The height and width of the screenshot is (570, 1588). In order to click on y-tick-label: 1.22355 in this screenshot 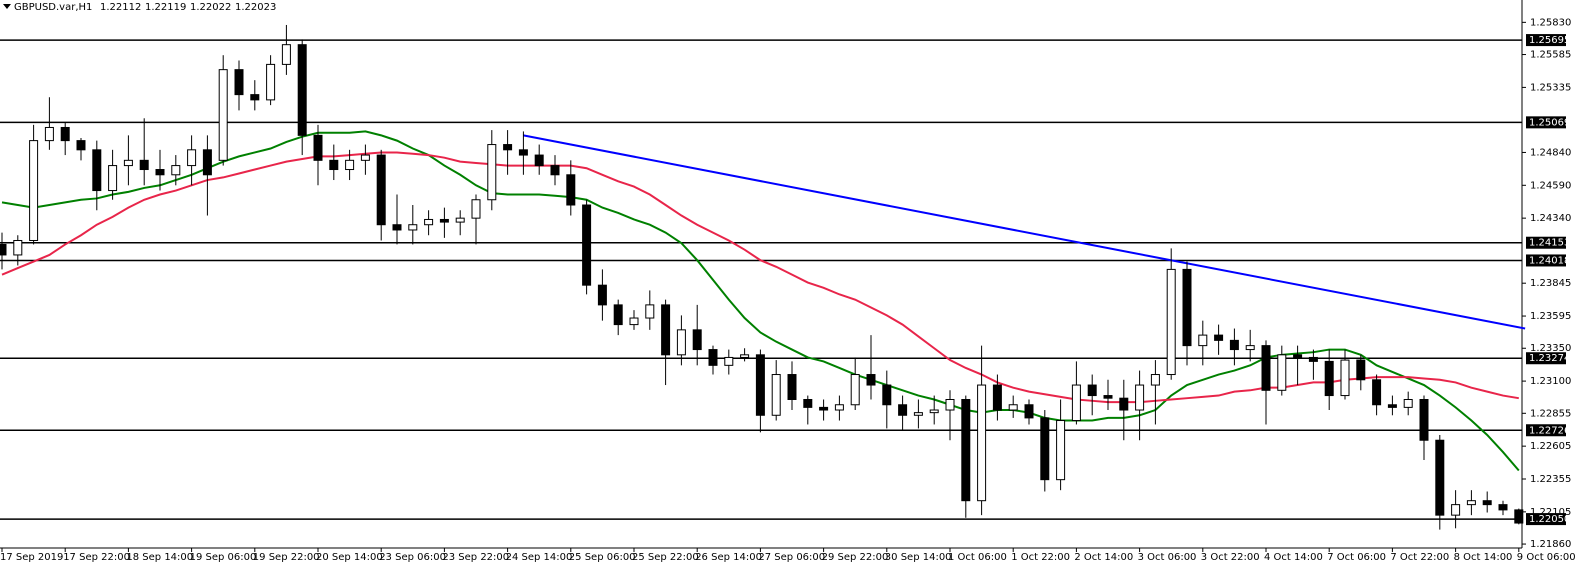, I will do `click(1550, 479)`.